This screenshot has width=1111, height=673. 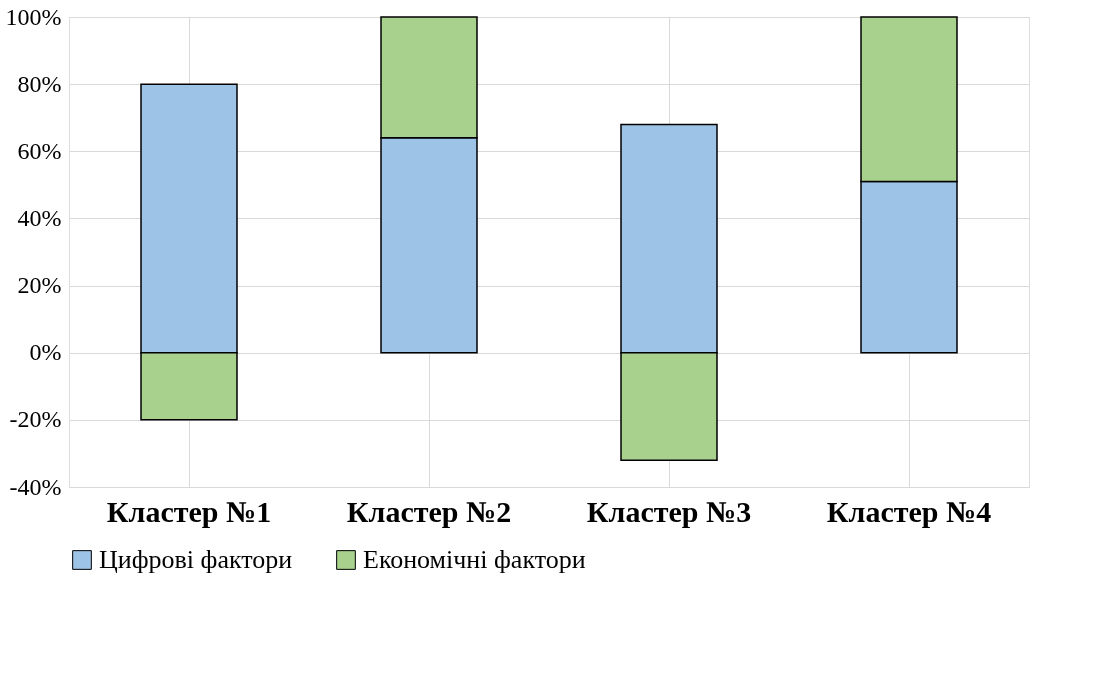 What do you see at coordinates (909, 511) in the screenshot?
I see `x-tick-label: Кластер №4` at bounding box center [909, 511].